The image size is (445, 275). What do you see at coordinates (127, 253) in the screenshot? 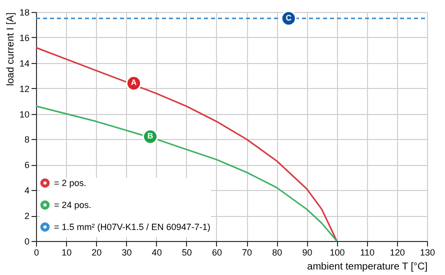
I see `x-tick-label: 30` at bounding box center [127, 253].